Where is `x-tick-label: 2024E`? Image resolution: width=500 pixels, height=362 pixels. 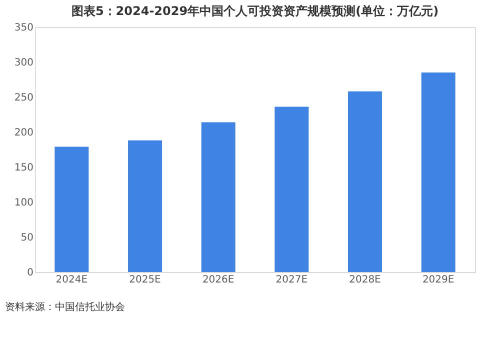 x-tick-label: 2024E is located at coordinates (72, 280).